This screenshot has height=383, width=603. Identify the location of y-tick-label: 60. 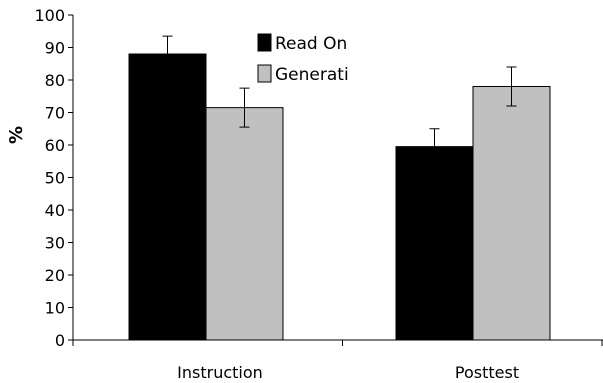
(55, 145).